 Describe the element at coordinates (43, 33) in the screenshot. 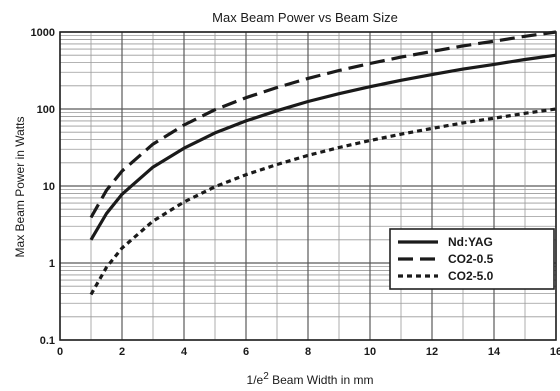

I see `y-tick-label: 1000` at that location.